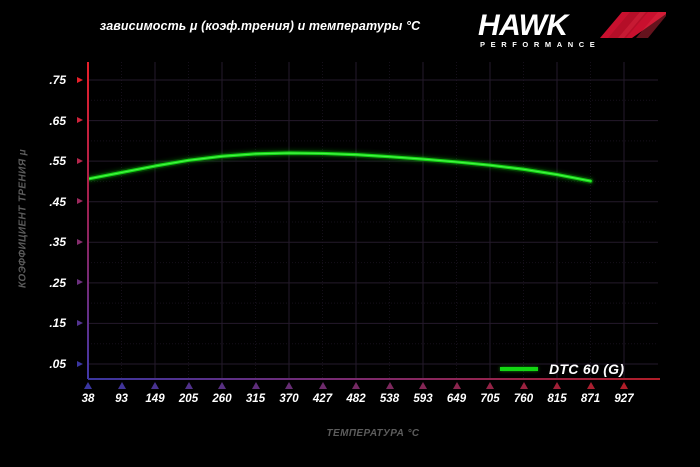 The height and width of the screenshot is (467, 700). What do you see at coordinates (23, 219) in the screenshot?
I see `y-axis-title: КОЭФФИЦИЕНТ ТРЕНИЯ μ` at bounding box center [23, 219].